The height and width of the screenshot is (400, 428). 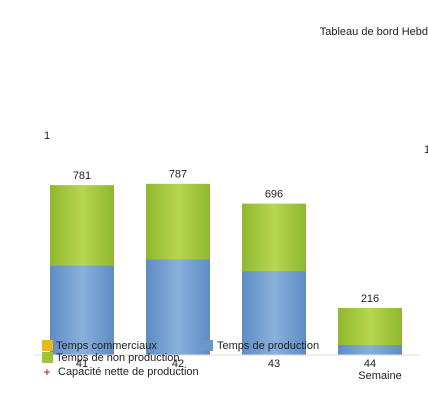 I want to click on x-tick-label: 44, so click(x=370, y=364).